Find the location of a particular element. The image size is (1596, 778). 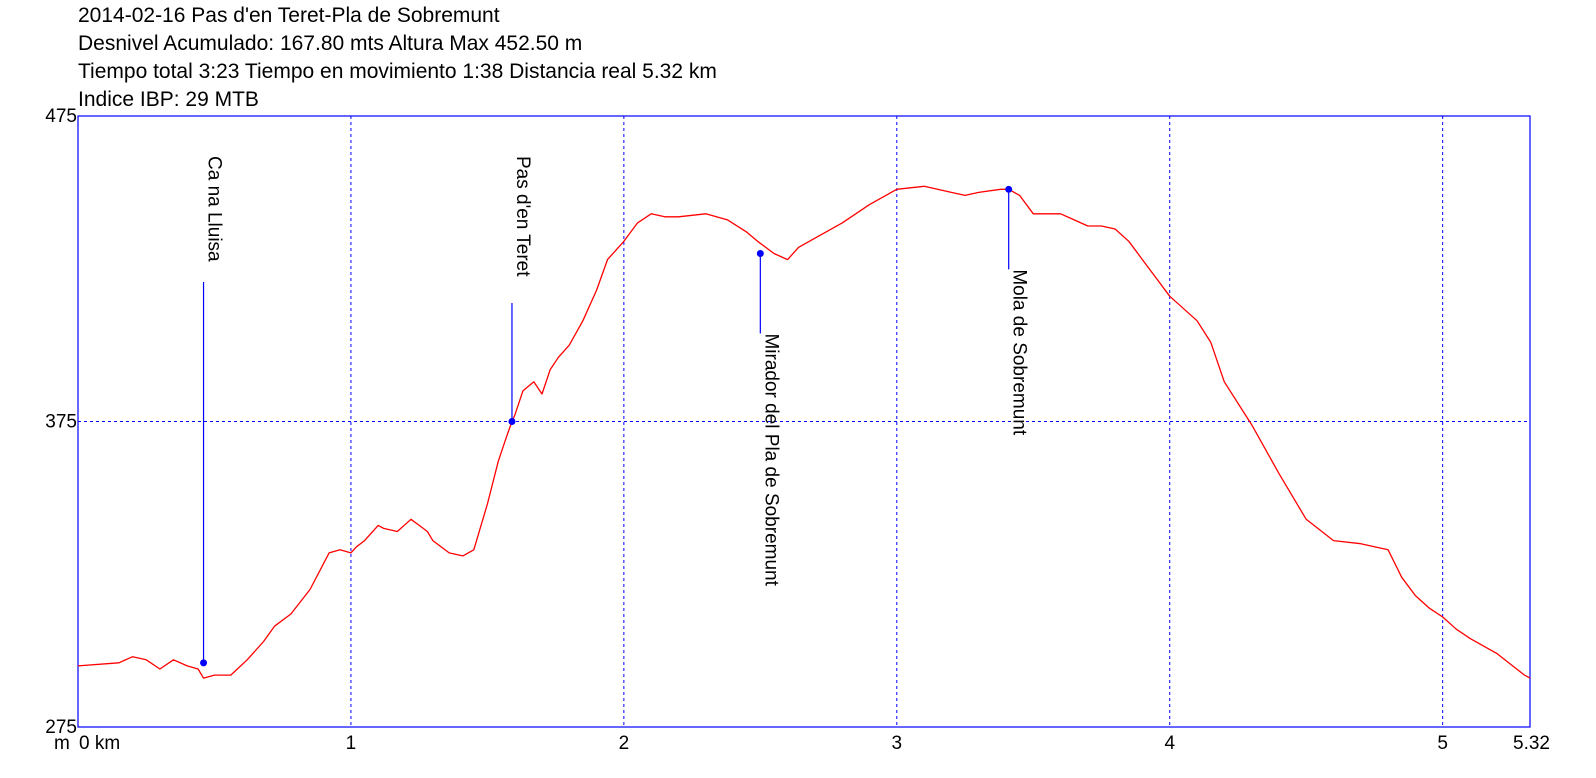

y-tick-label: 475 is located at coordinates (61, 116).